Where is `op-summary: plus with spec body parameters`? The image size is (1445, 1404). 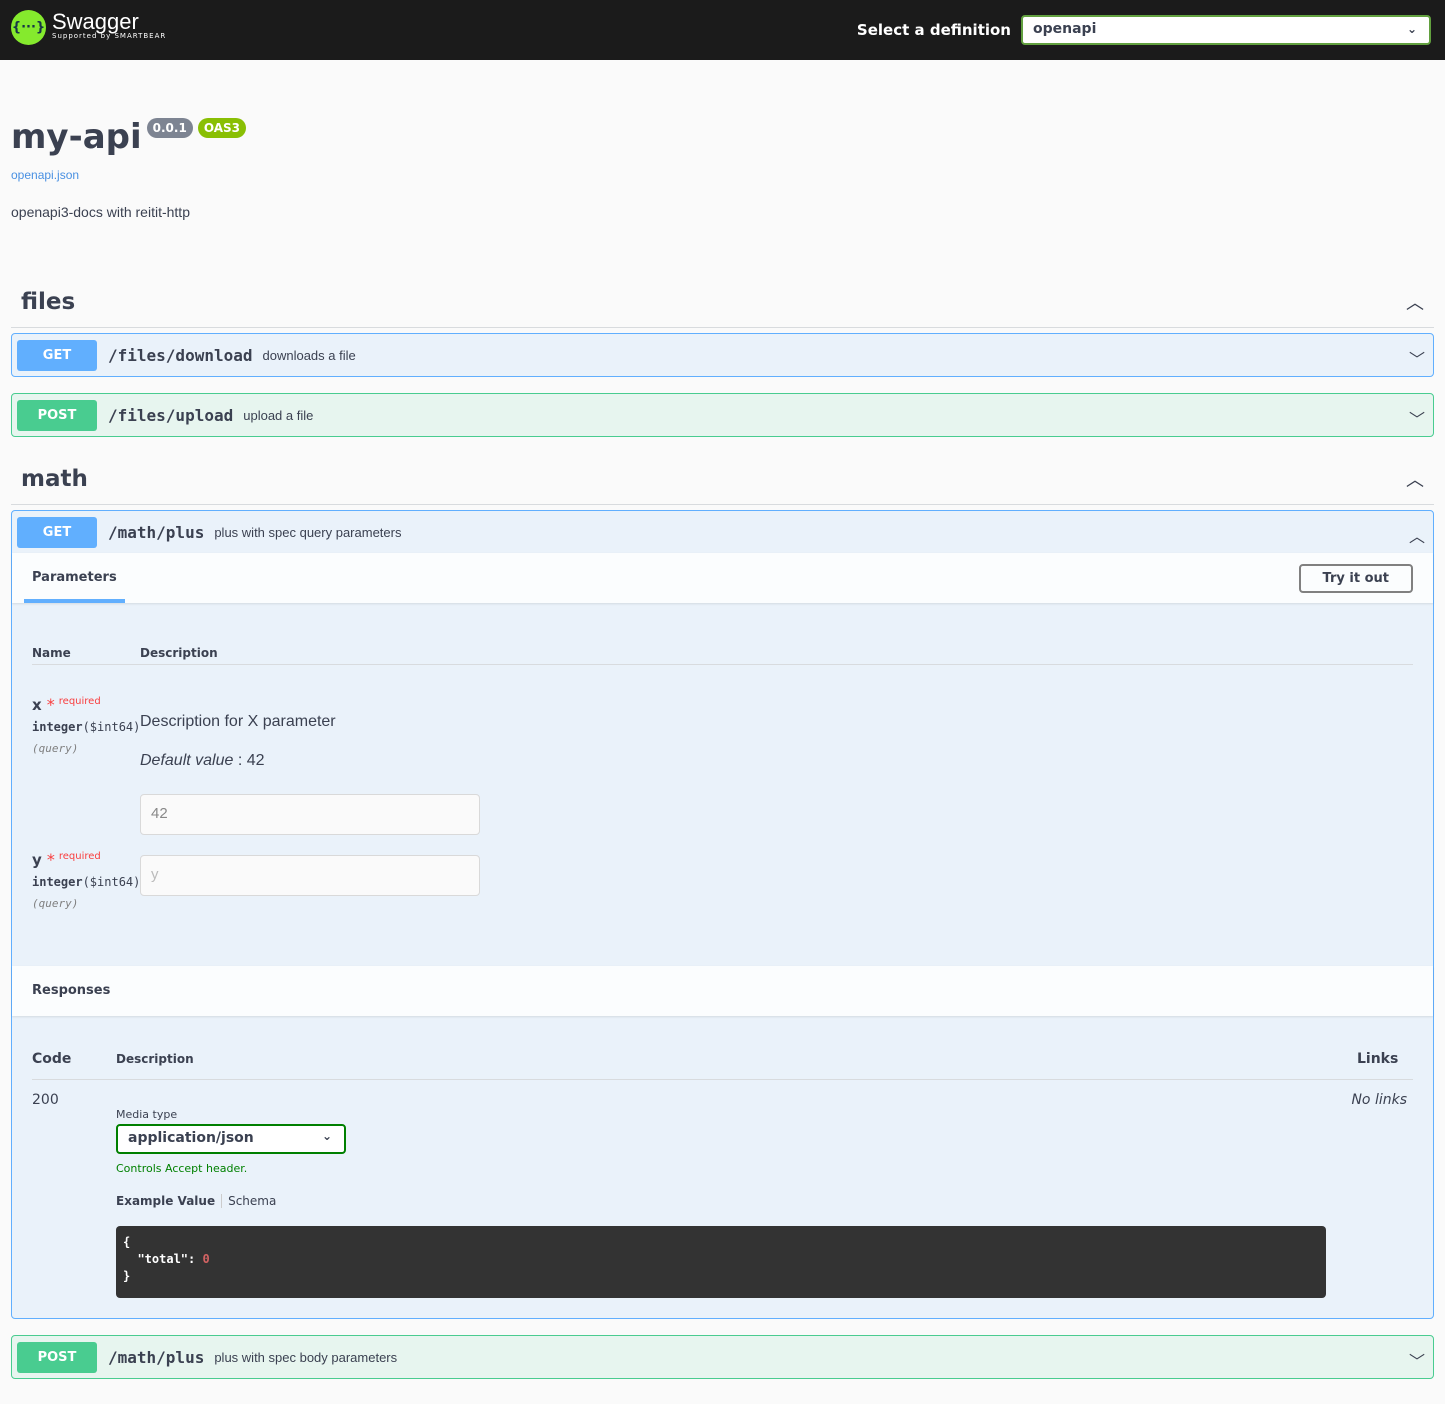 op-summary: plus with spec body parameters is located at coordinates (306, 1357).